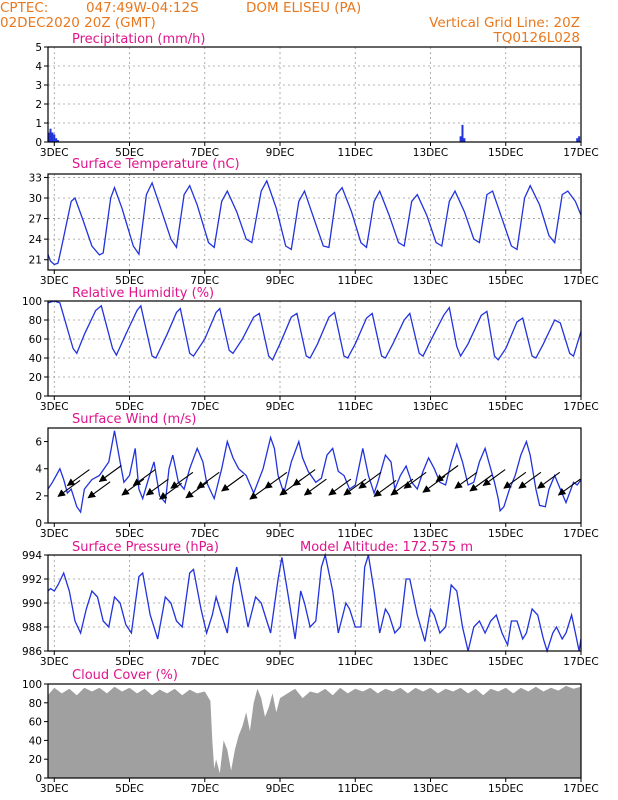  Describe the element at coordinates (134, 419) in the screenshot. I see `wind-title: Surface Wind (m/s)` at that location.